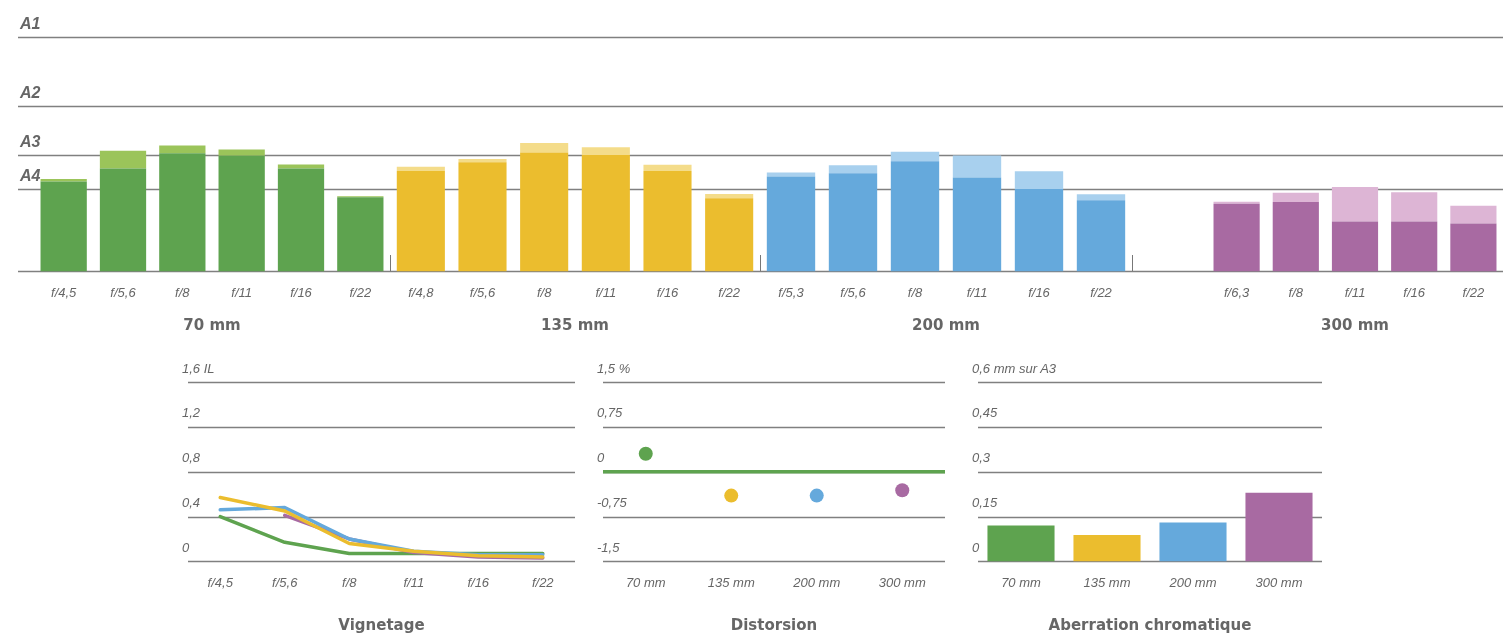  Describe the element at coordinates (1355, 324) in the screenshot. I see `x-axis-title: 300 mm` at that location.